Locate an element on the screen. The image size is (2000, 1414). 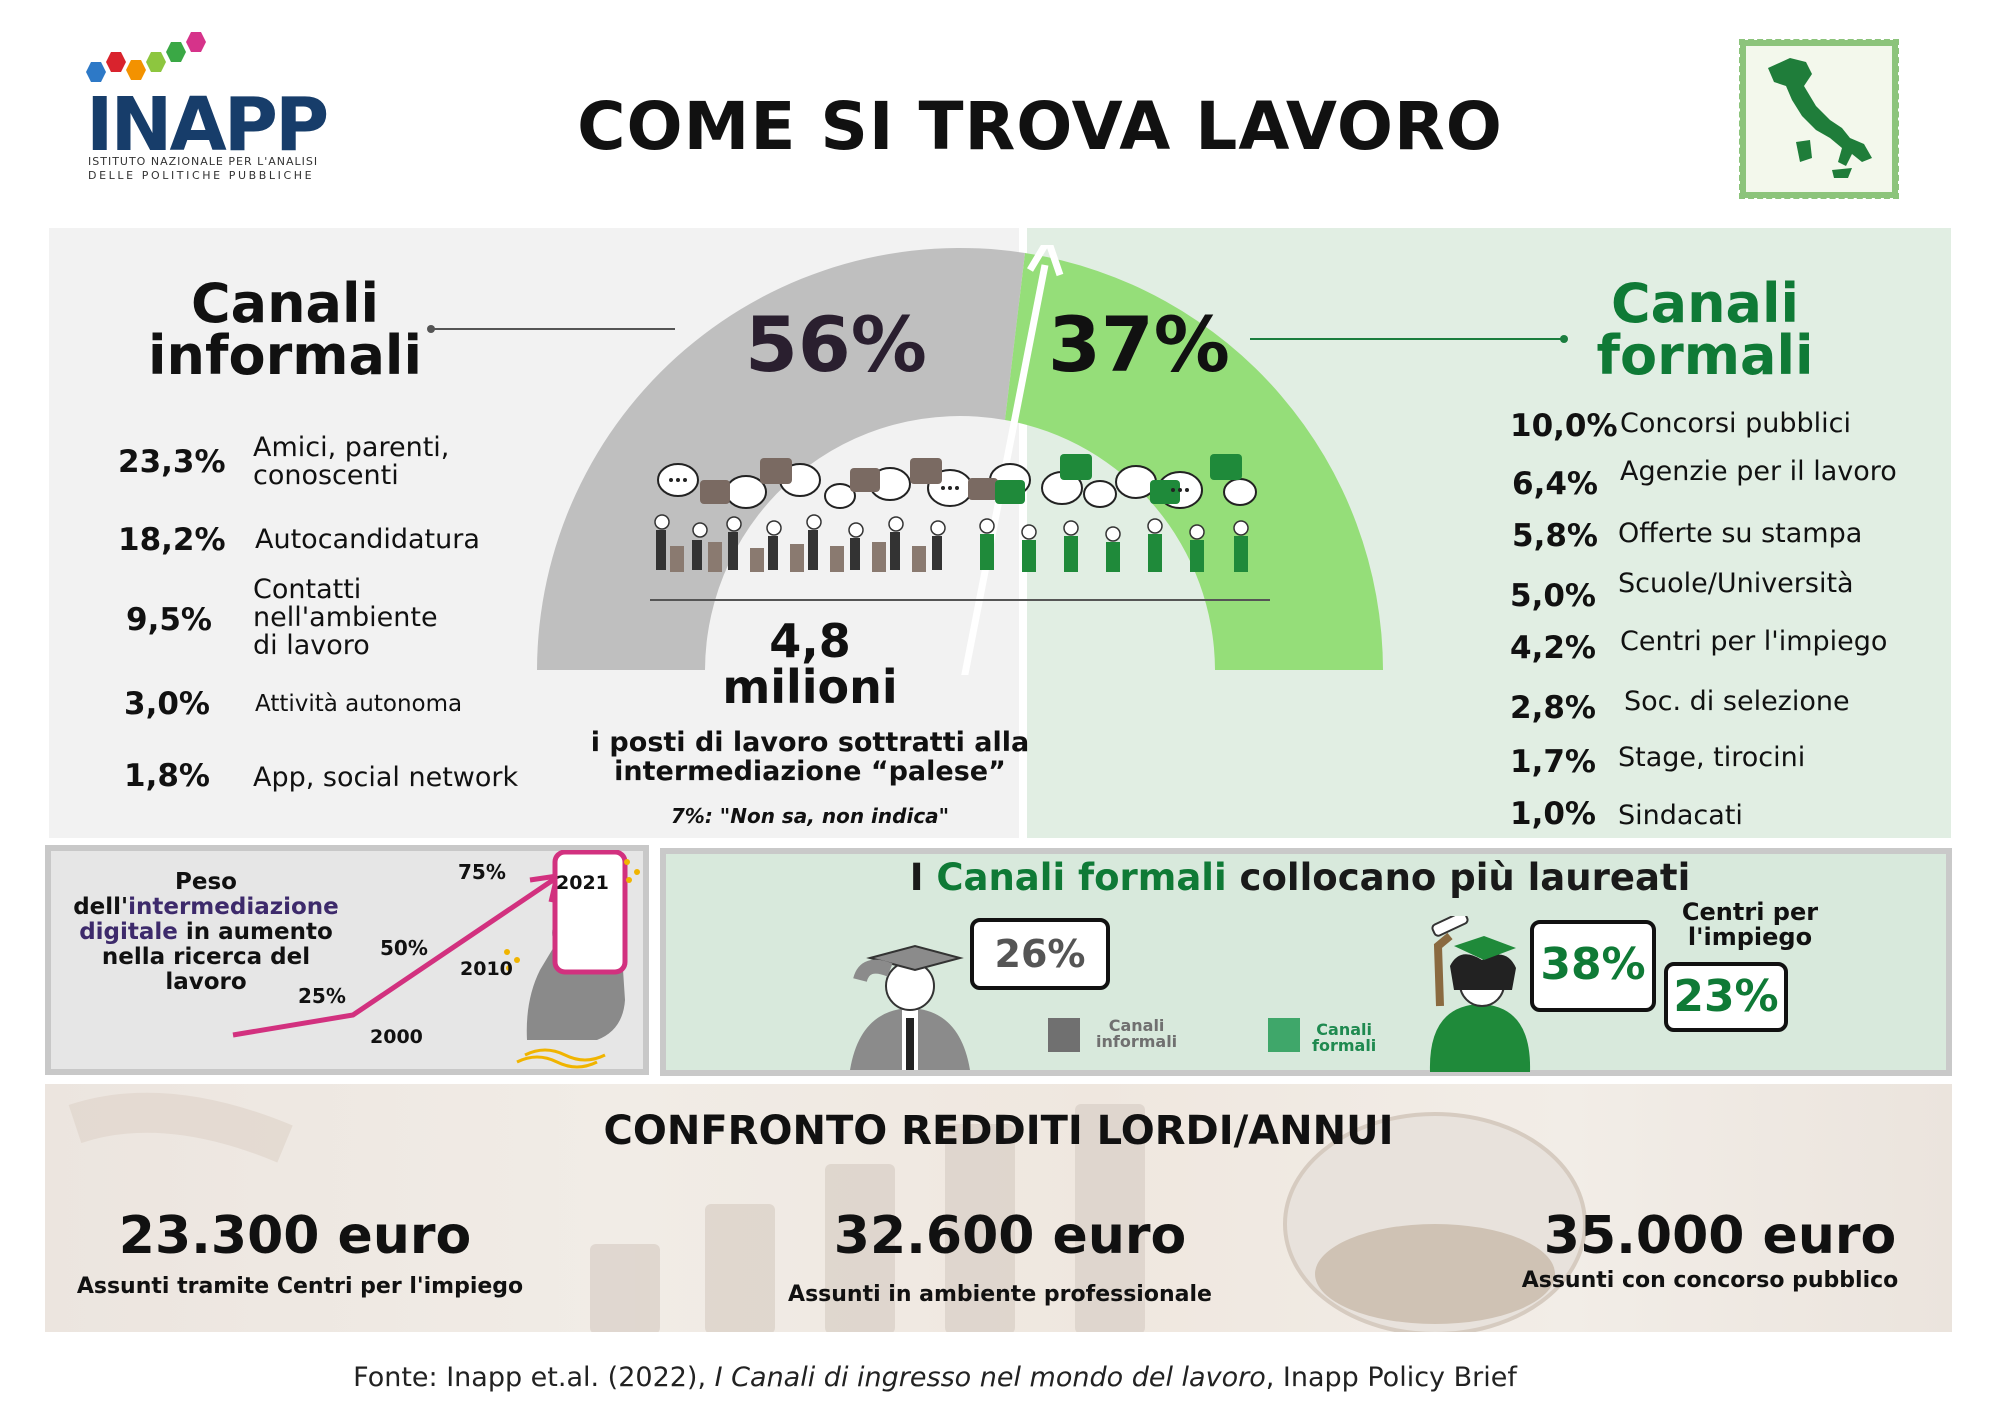
formal-channels-title: Canali formali is located at coordinates (1705, 327).